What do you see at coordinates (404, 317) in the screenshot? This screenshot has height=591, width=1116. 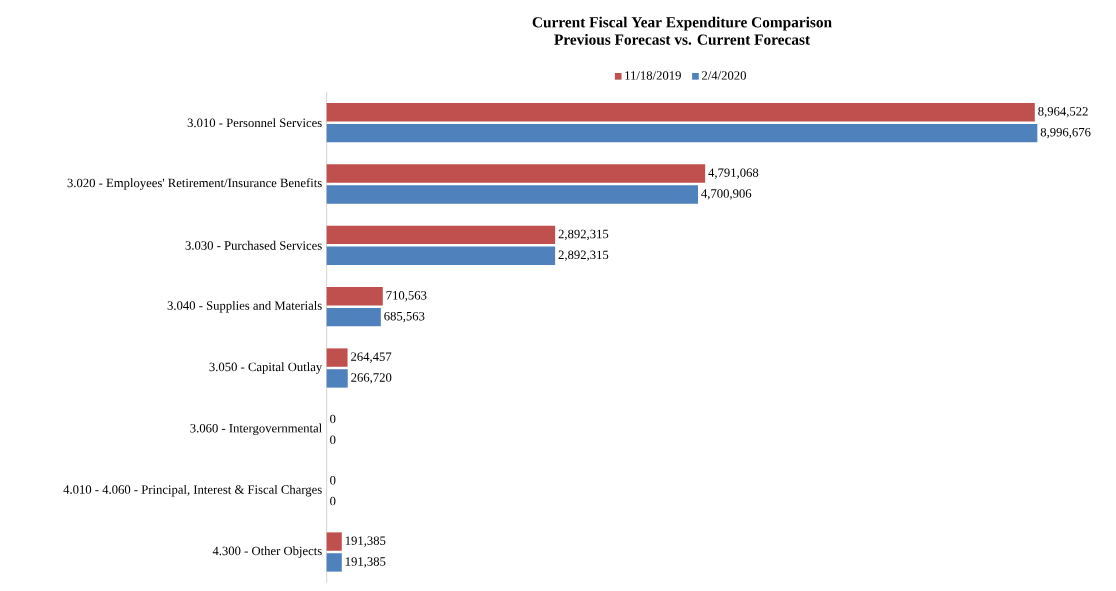 I see `data-label: 685,563` at bounding box center [404, 317].